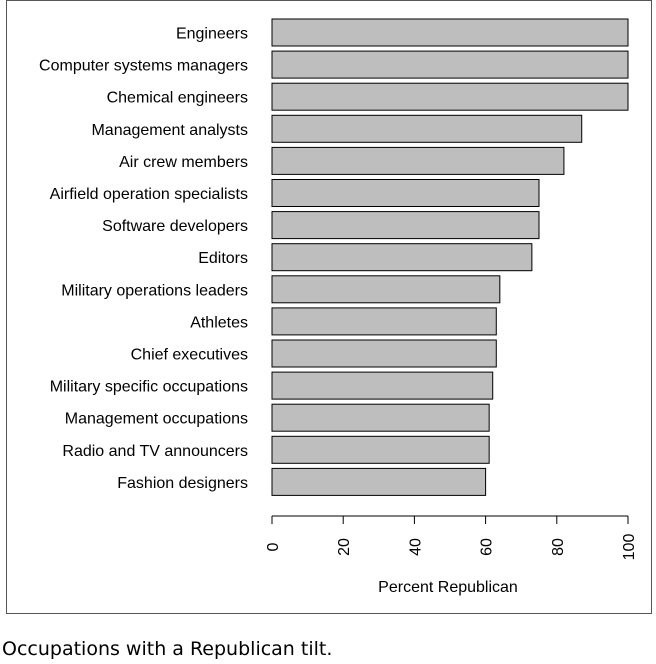  Describe the element at coordinates (183, 162) in the screenshot. I see `category-label: Air crew members` at that location.